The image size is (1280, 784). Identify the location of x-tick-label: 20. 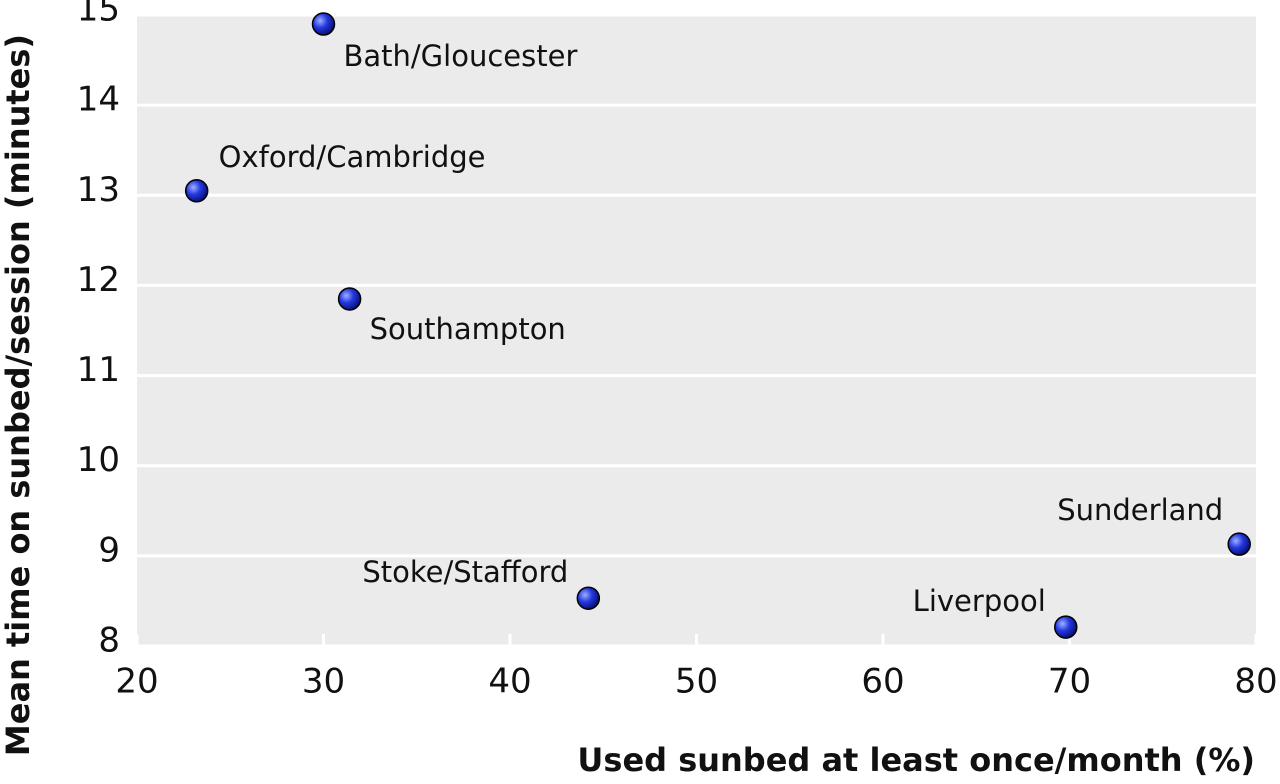
(136, 682).